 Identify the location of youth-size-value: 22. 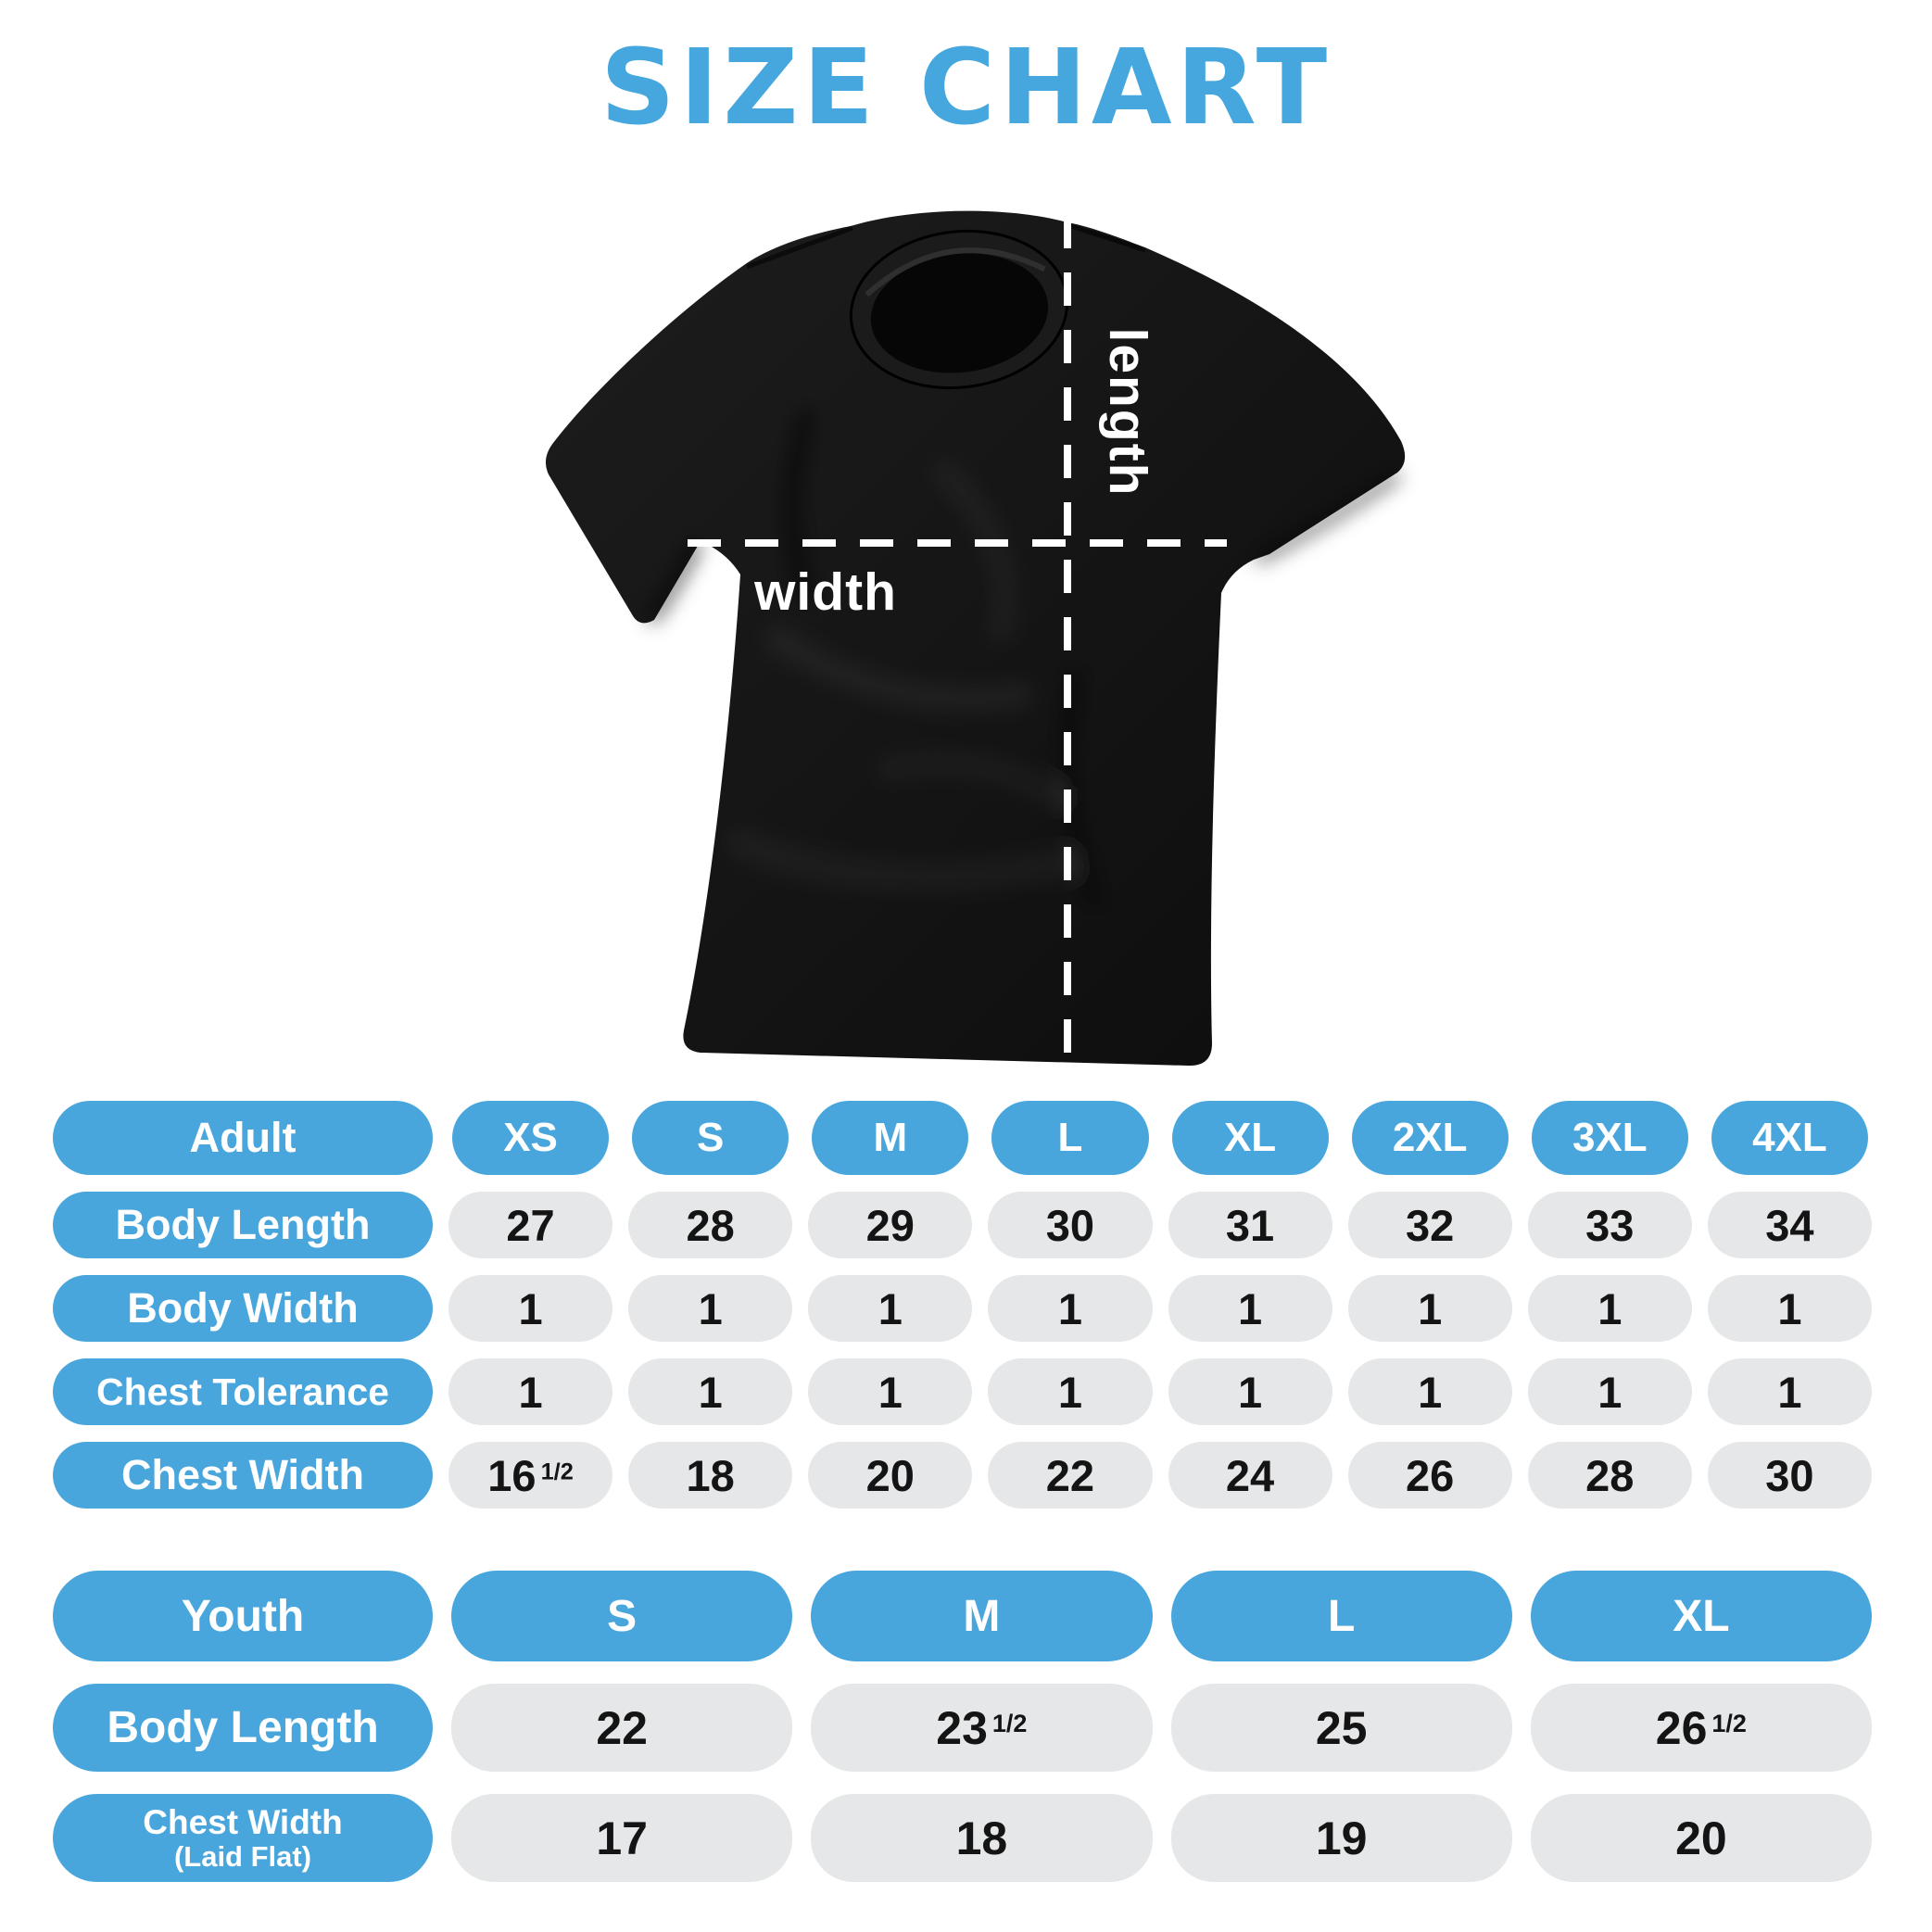
(622, 1728).